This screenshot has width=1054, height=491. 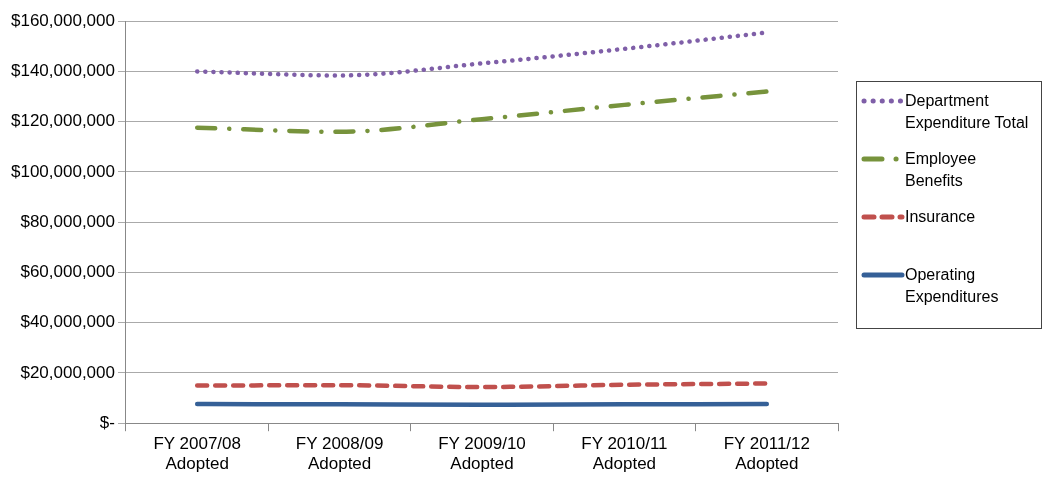 I want to click on legend-label: Operating Expenditures, so click(x=952, y=286).